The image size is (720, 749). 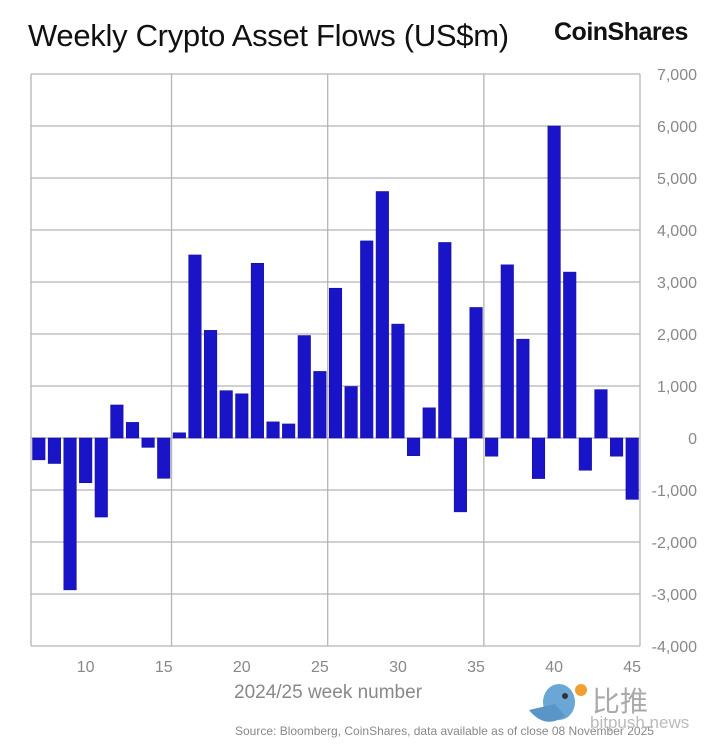 What do you see at coordinates (677, 335) in the screenshot?
I see `y-tick-label: 2,000` at bounding box center [677, 335].